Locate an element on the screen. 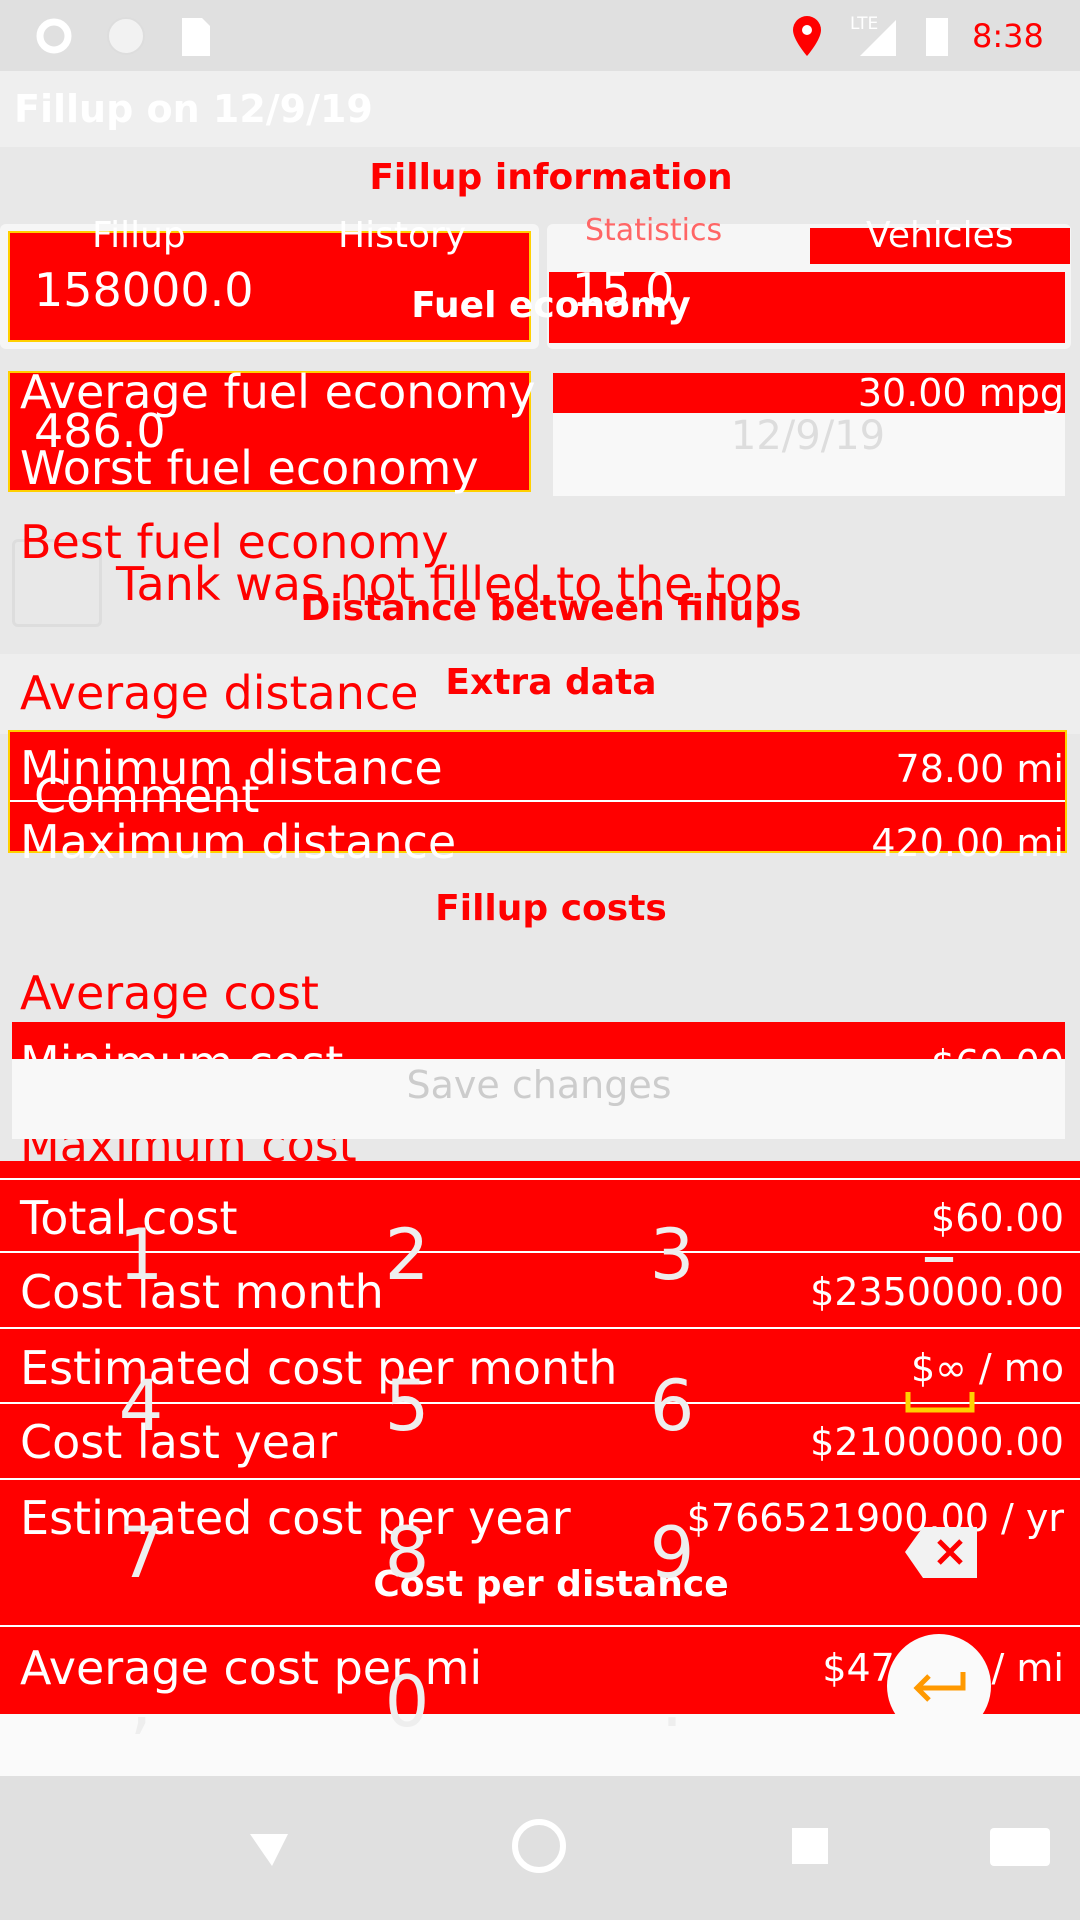 The height and width of the screenshot is (1920, 1080). status-right-icons is located at coordinates (870, 36).